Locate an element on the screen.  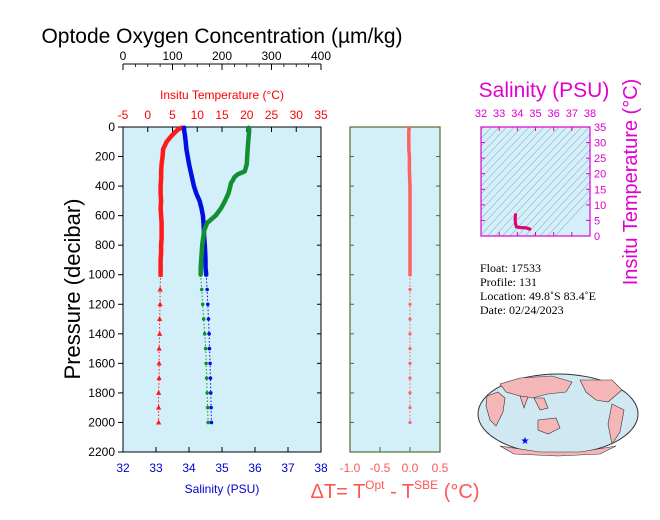
ts-temperature-tick-label: 15 is located at coordinates (600, 190).